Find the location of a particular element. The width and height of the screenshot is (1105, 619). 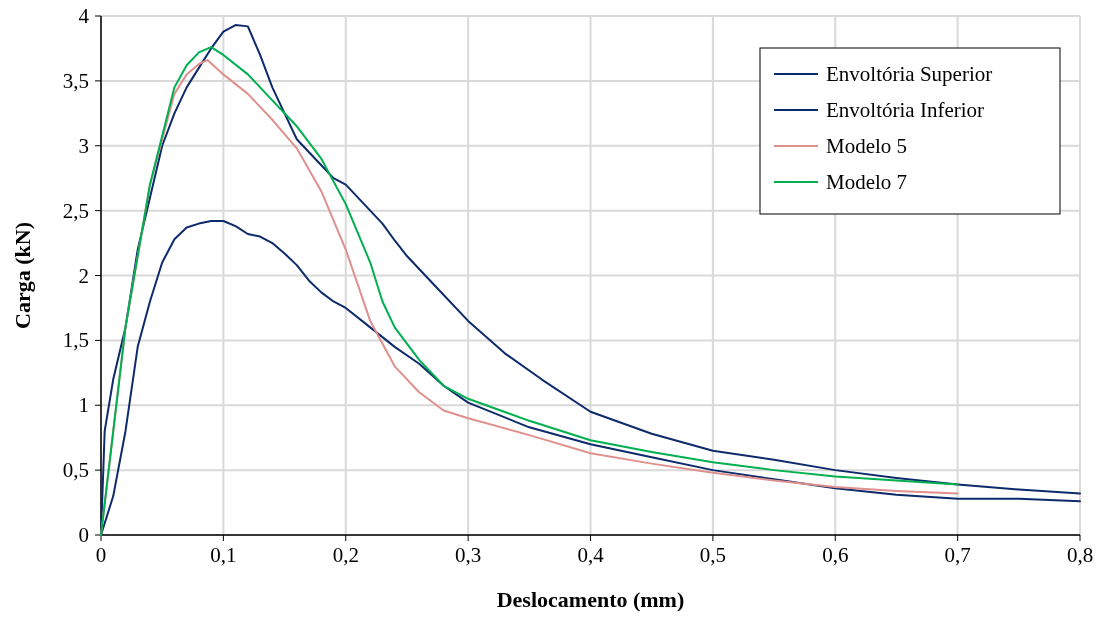

legend-label: Modelo 7 is located at coordinates (867, 182).